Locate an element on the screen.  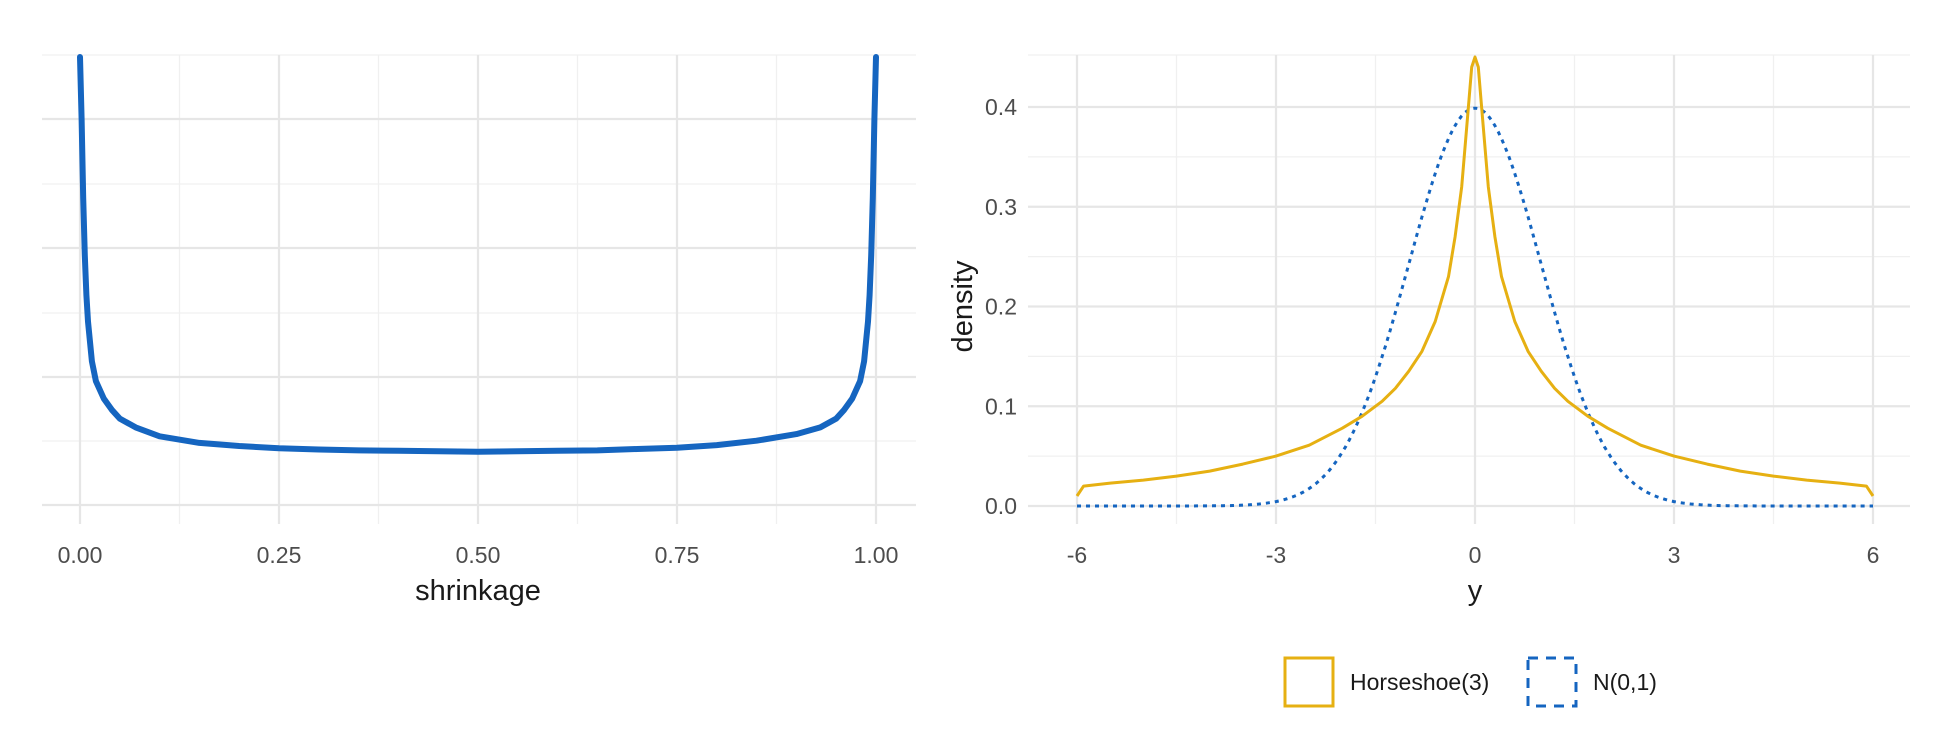
y-axis-title: density is located at coordinates (963, 306).